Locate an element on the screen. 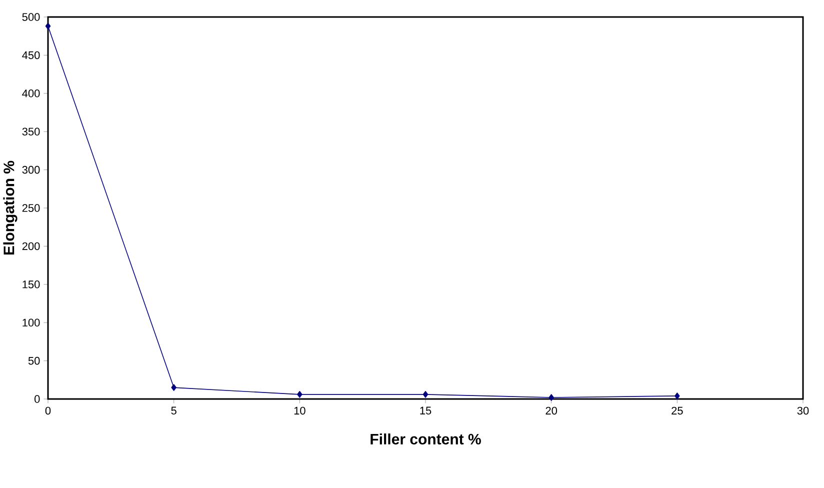 The width and height of the screenshot is (824, 488). y-tick-label: 300 is located at coordinates (31, 170).